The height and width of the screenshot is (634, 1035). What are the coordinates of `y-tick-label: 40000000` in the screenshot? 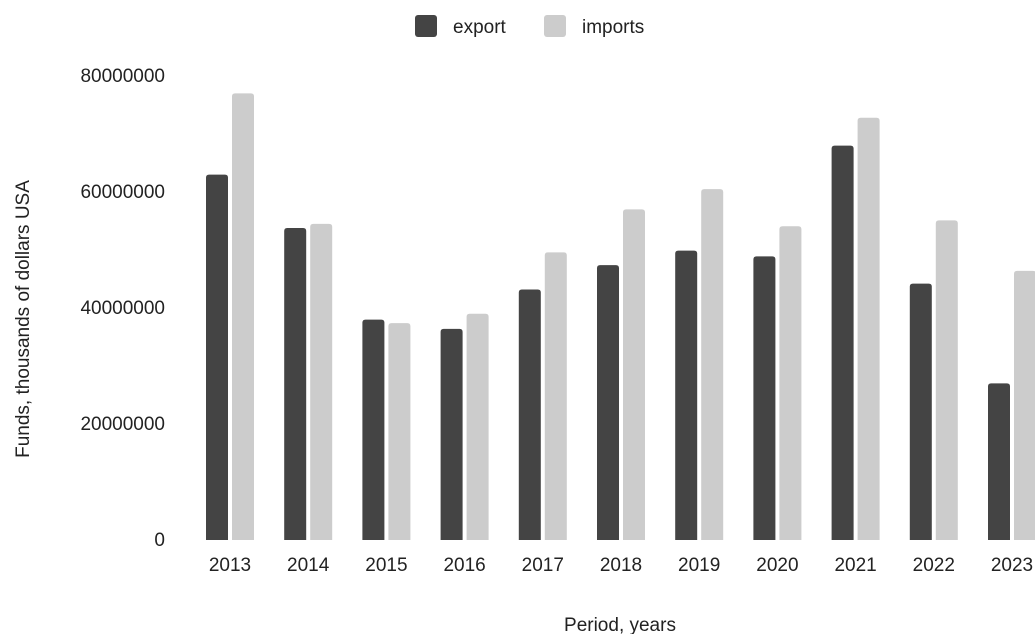 It's located at (122, 308).